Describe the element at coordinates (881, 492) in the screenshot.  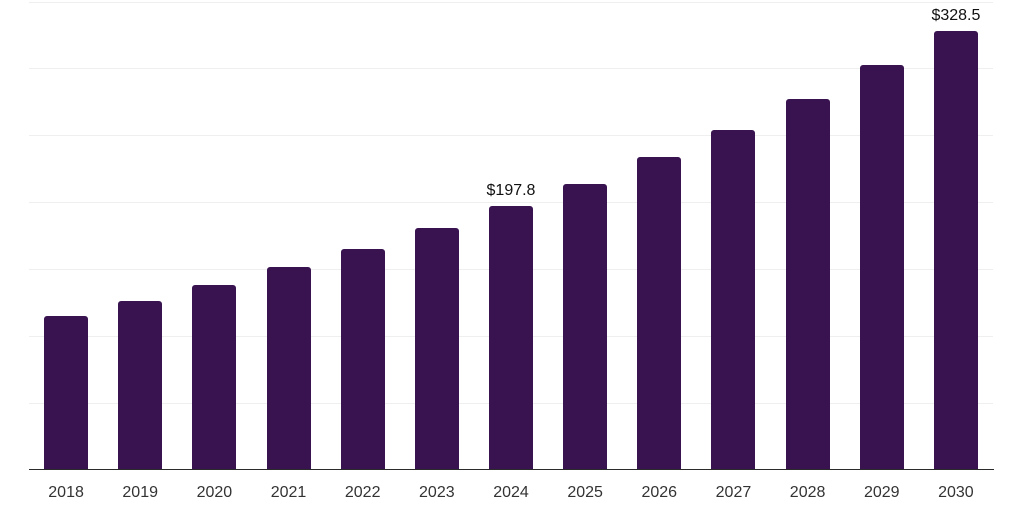
I see `x-tick-2029: 2029` at that location.